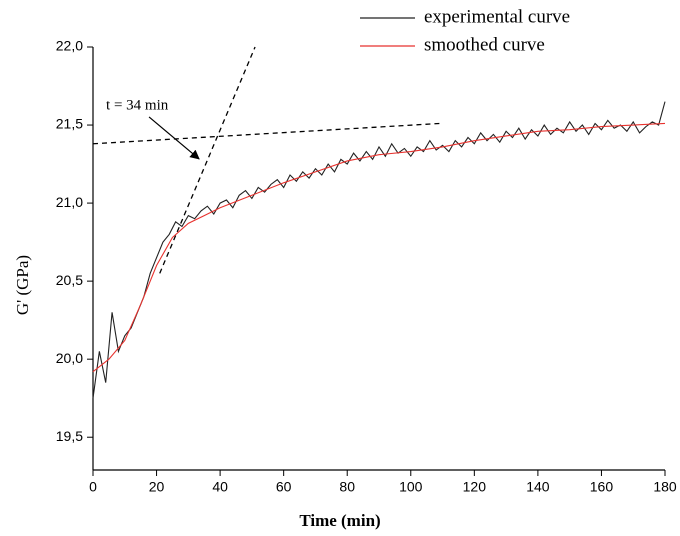 Image resolution: width=680 pixels, height=536 pixels. What do you see at coordinates (69, 280) in the screenshot?
I see `y-tick-label: 20,5` at bounding box center [69, 280].